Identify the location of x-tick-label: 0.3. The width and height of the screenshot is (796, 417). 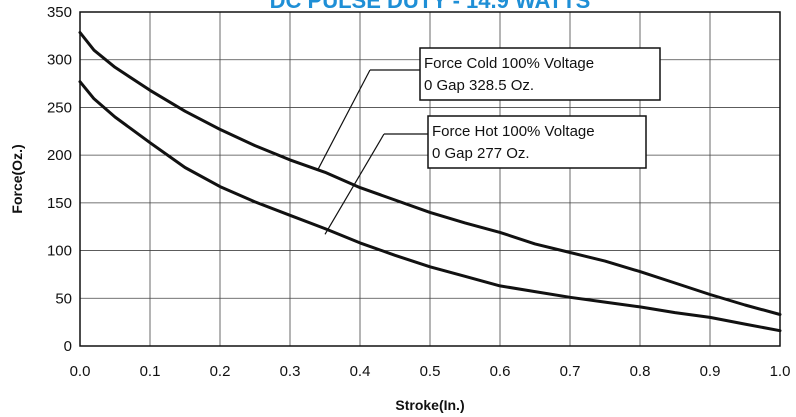
(290, 371).